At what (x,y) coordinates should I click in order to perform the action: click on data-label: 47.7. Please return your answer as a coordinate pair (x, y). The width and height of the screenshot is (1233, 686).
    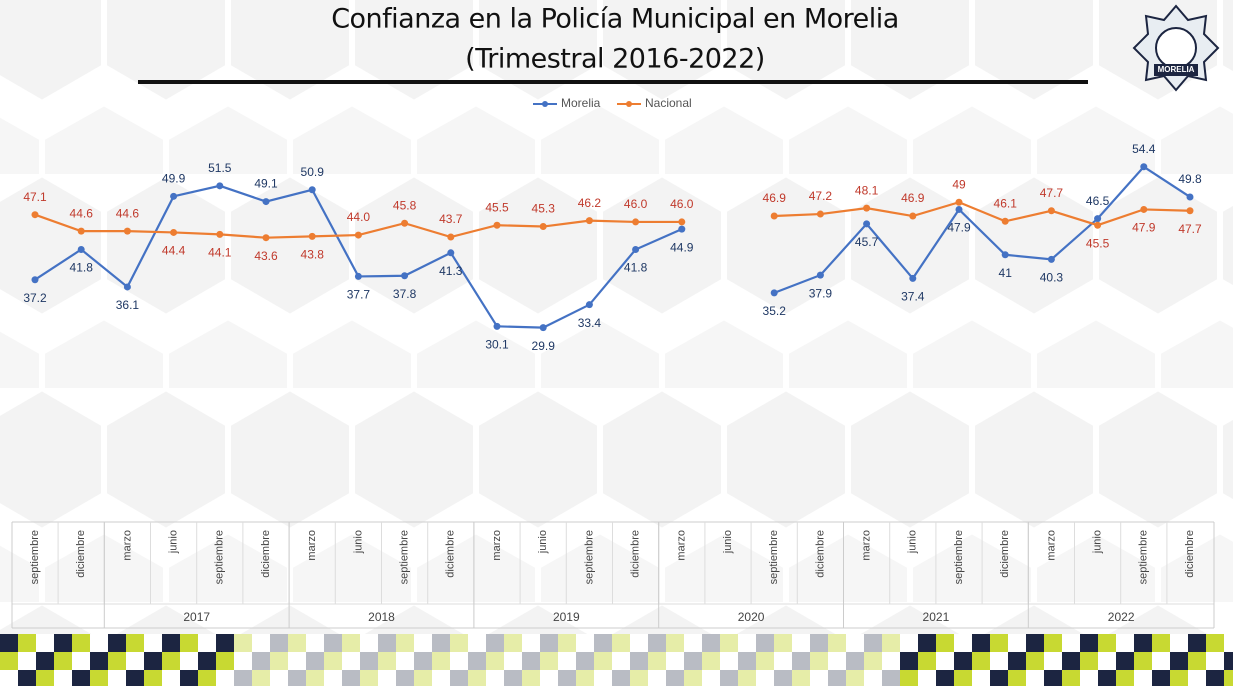
    Looking at the image, I should click on (1190, 229).